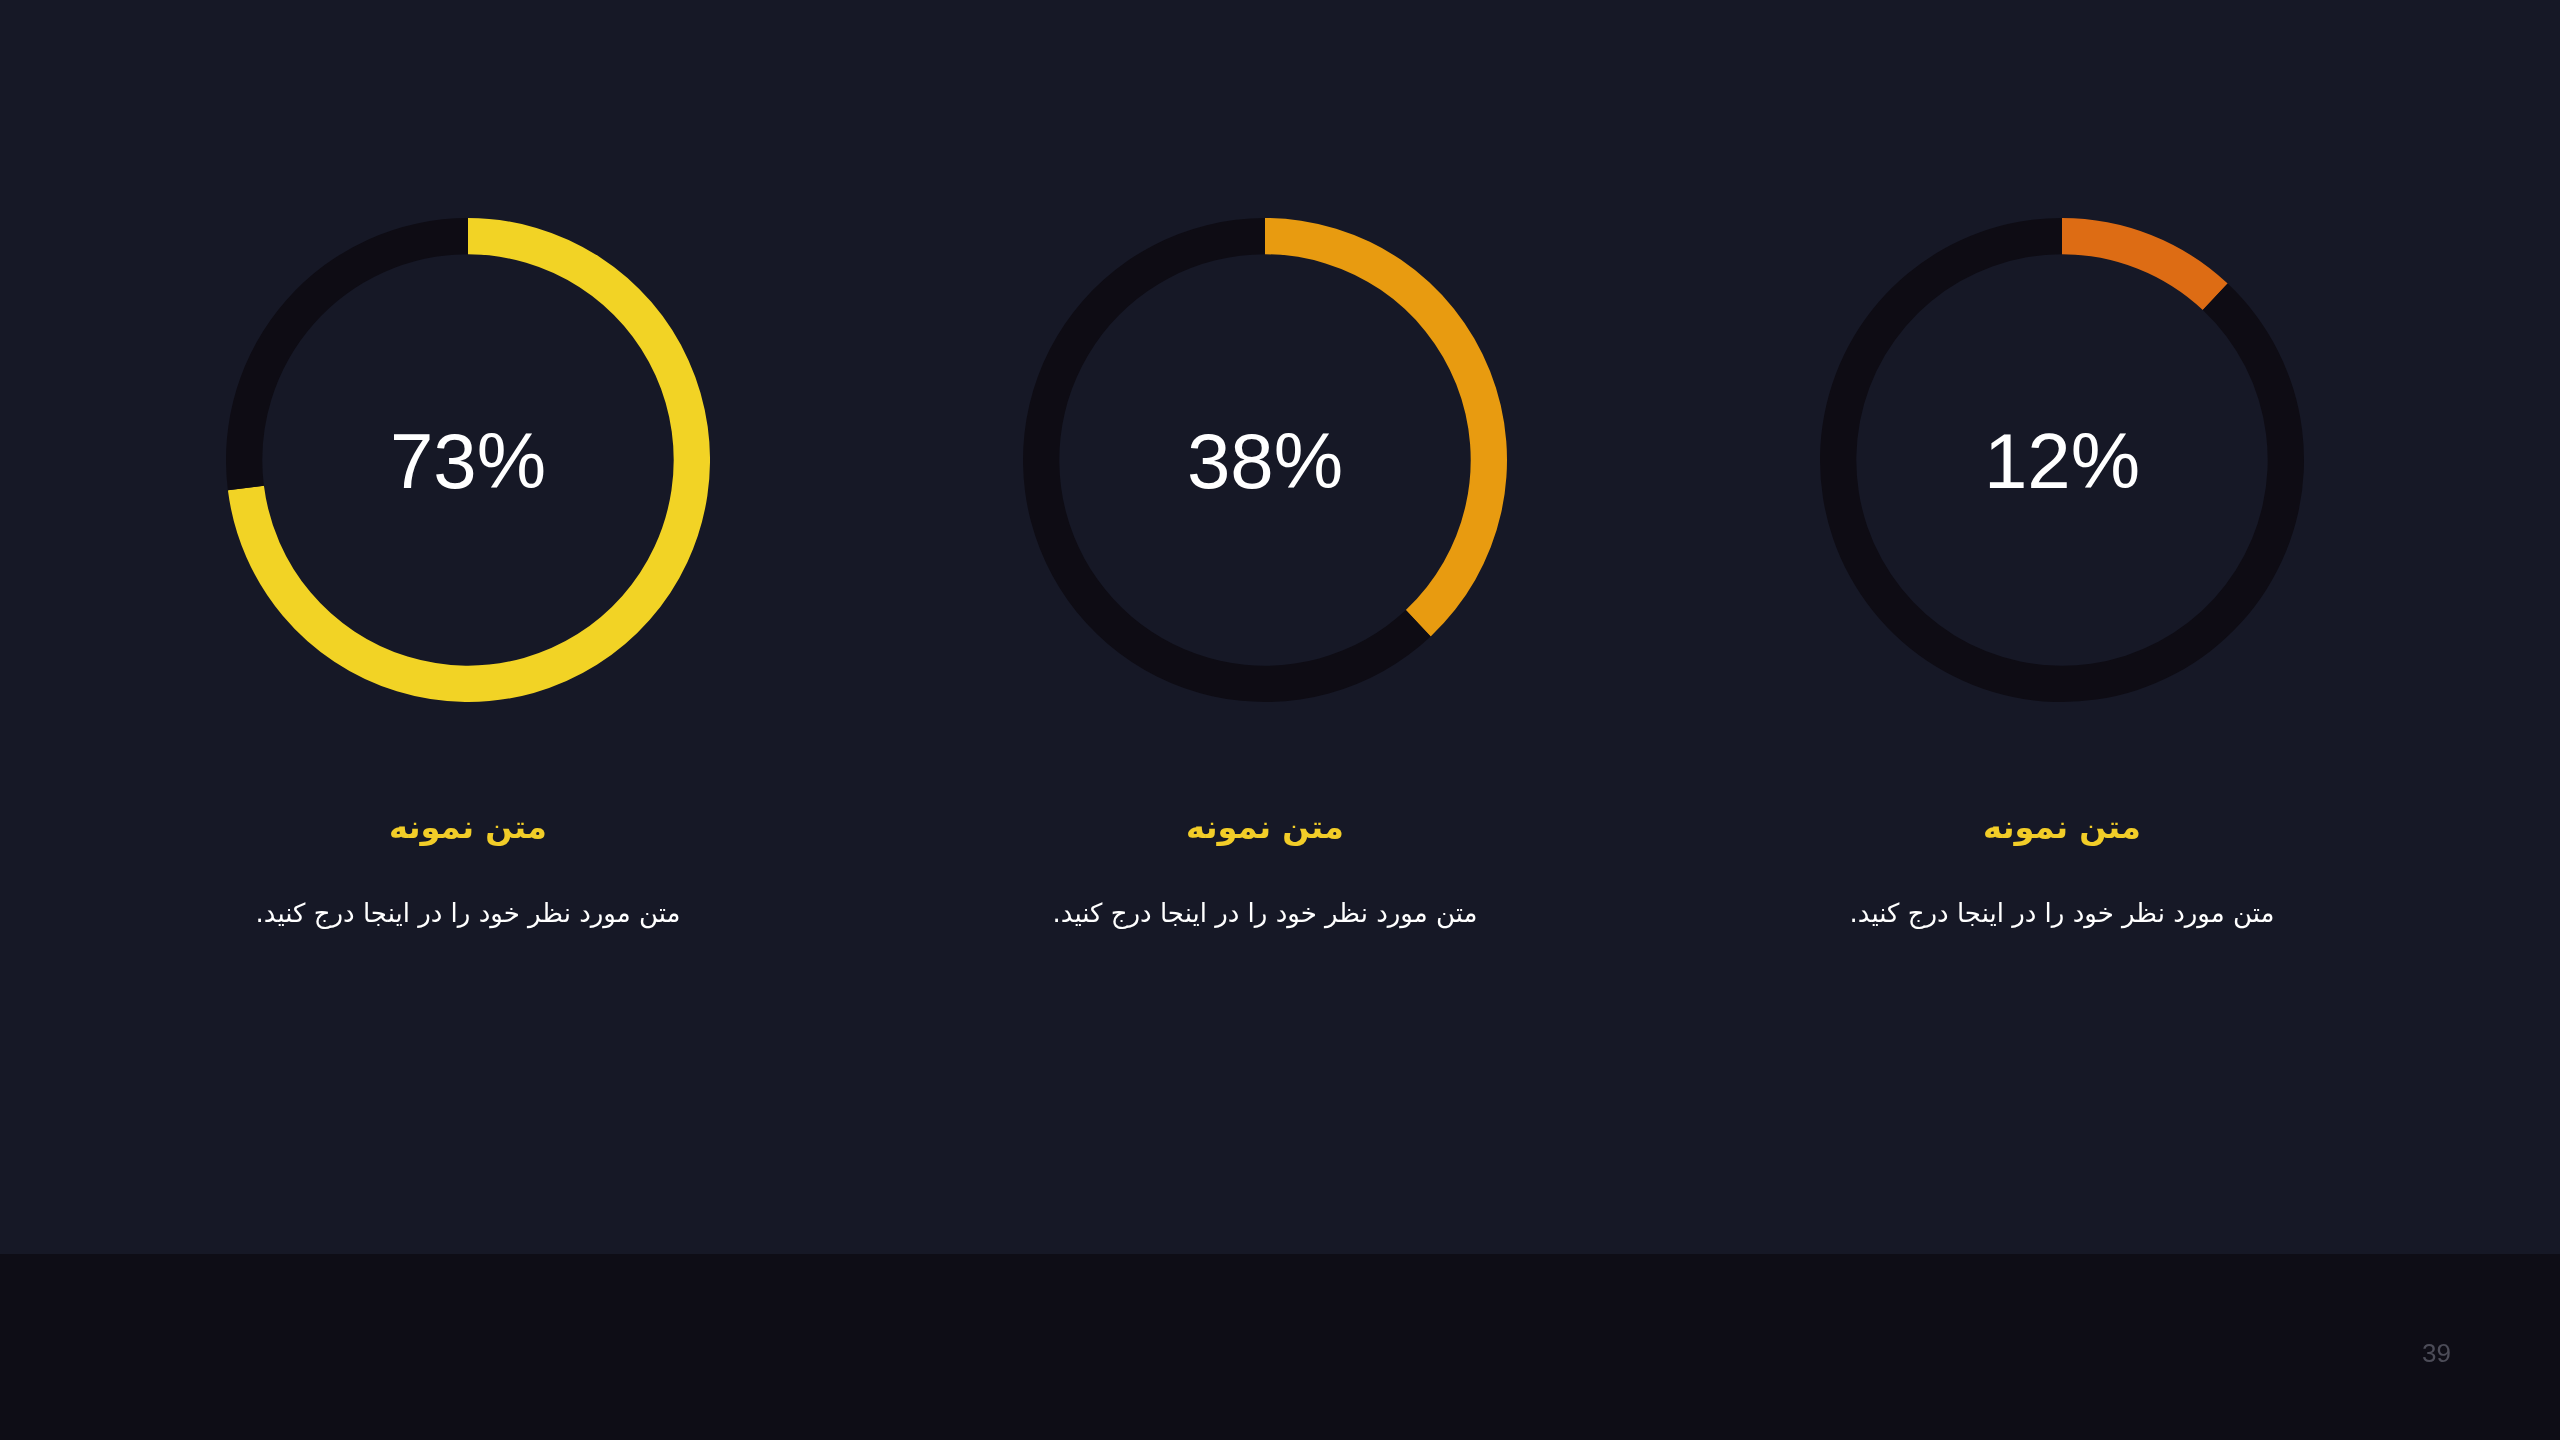  Describe the element at coordinates (468, 461) in the screenshot. I see `text: 73%` at that location.